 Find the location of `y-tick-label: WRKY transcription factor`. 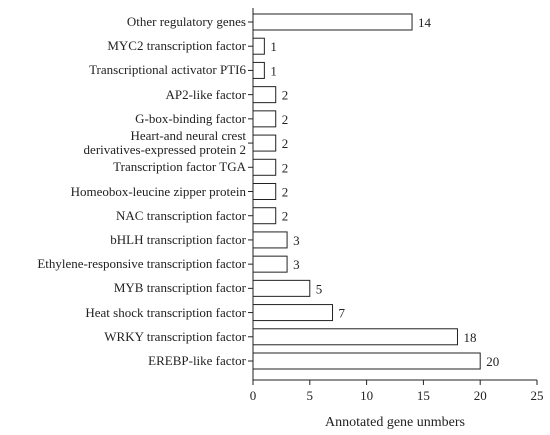

y-tick-label: WRKY transcription factor is located at coordinates (175, 336).